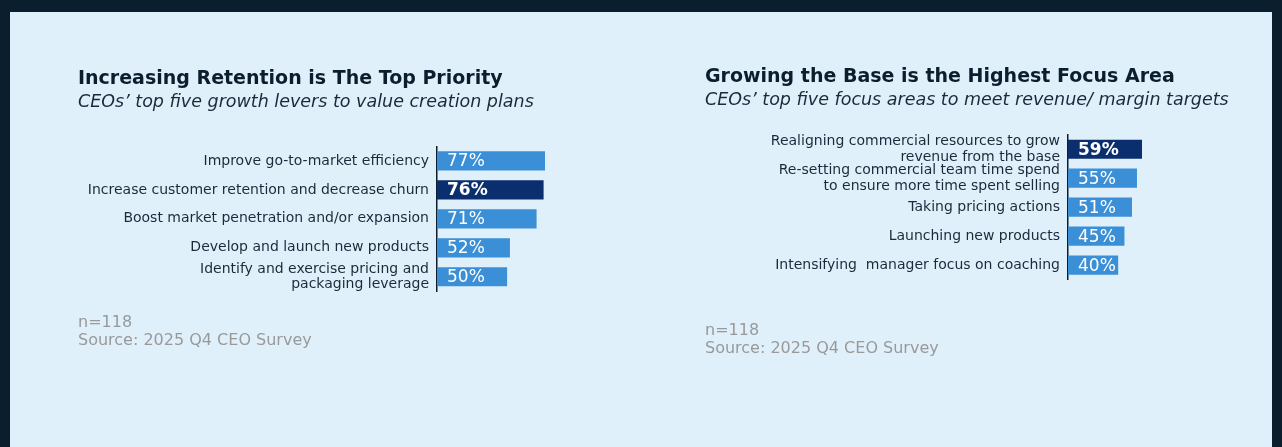 The image size is (1282, 447). Describe the element at coordinates (919, 177) in the screenshot. I see `y-tick-label: Re-setting commercial team time spend to ensure more time spent selling` at that location.